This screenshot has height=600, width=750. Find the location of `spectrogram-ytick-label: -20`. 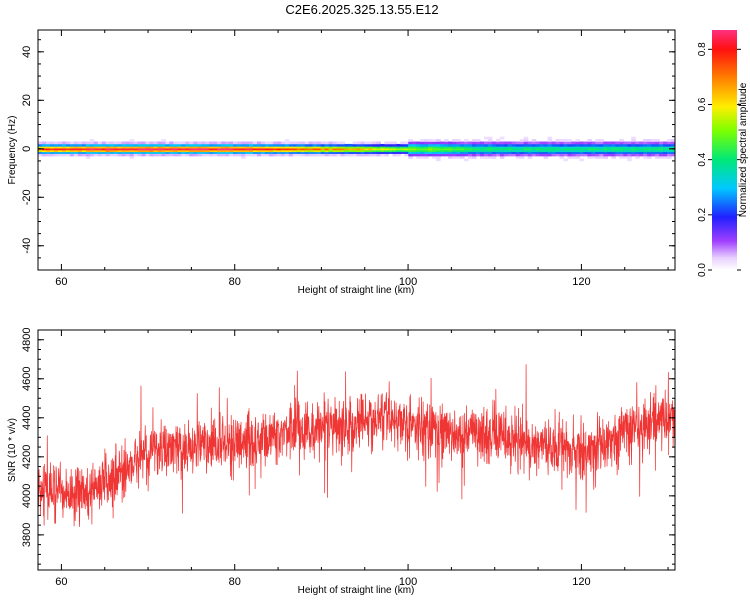

spectrogram-ytick-label: -20 is located at coordinates (27, 197).